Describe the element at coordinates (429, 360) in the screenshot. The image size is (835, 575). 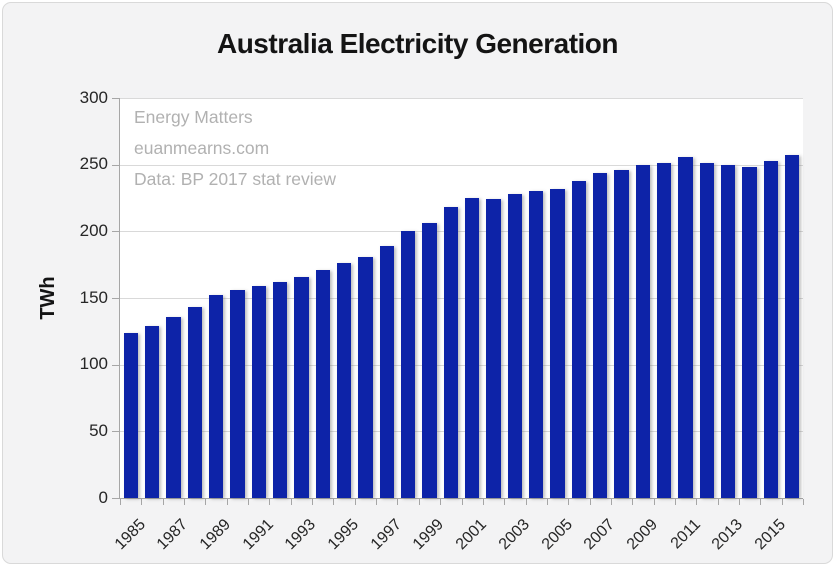
I see `bar-1999` at that location.